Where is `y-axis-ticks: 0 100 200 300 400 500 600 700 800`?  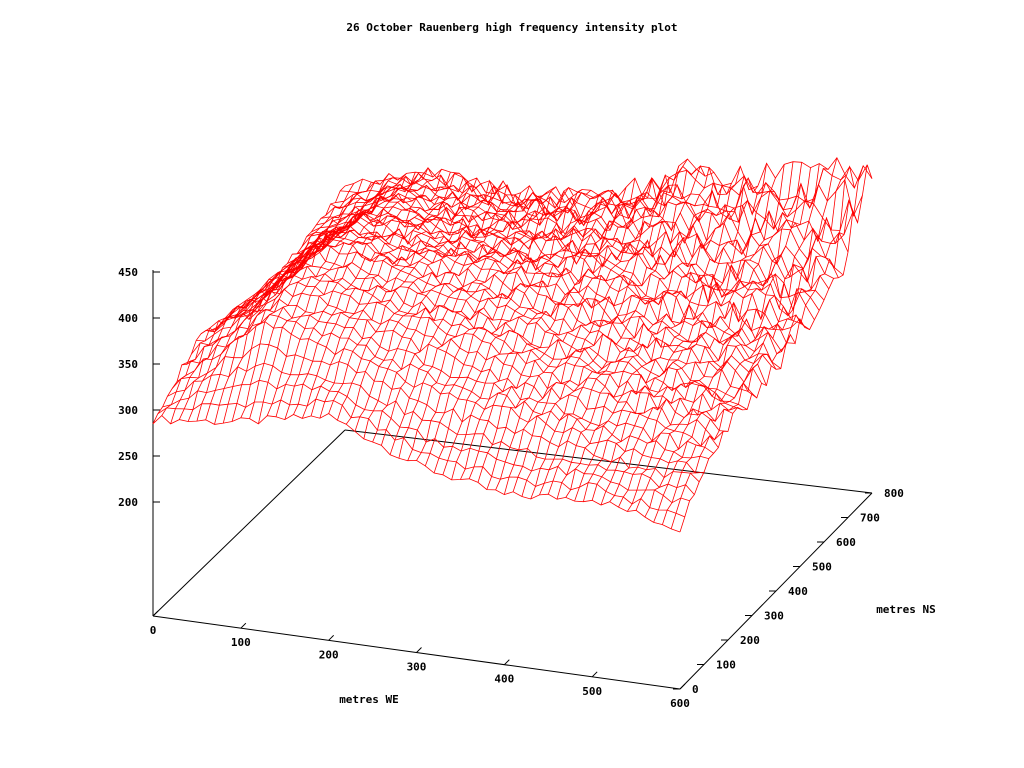
y-axis-ticks: 0 100 200 300 400 500 600 700 800 is located at coordinates (788, 591).